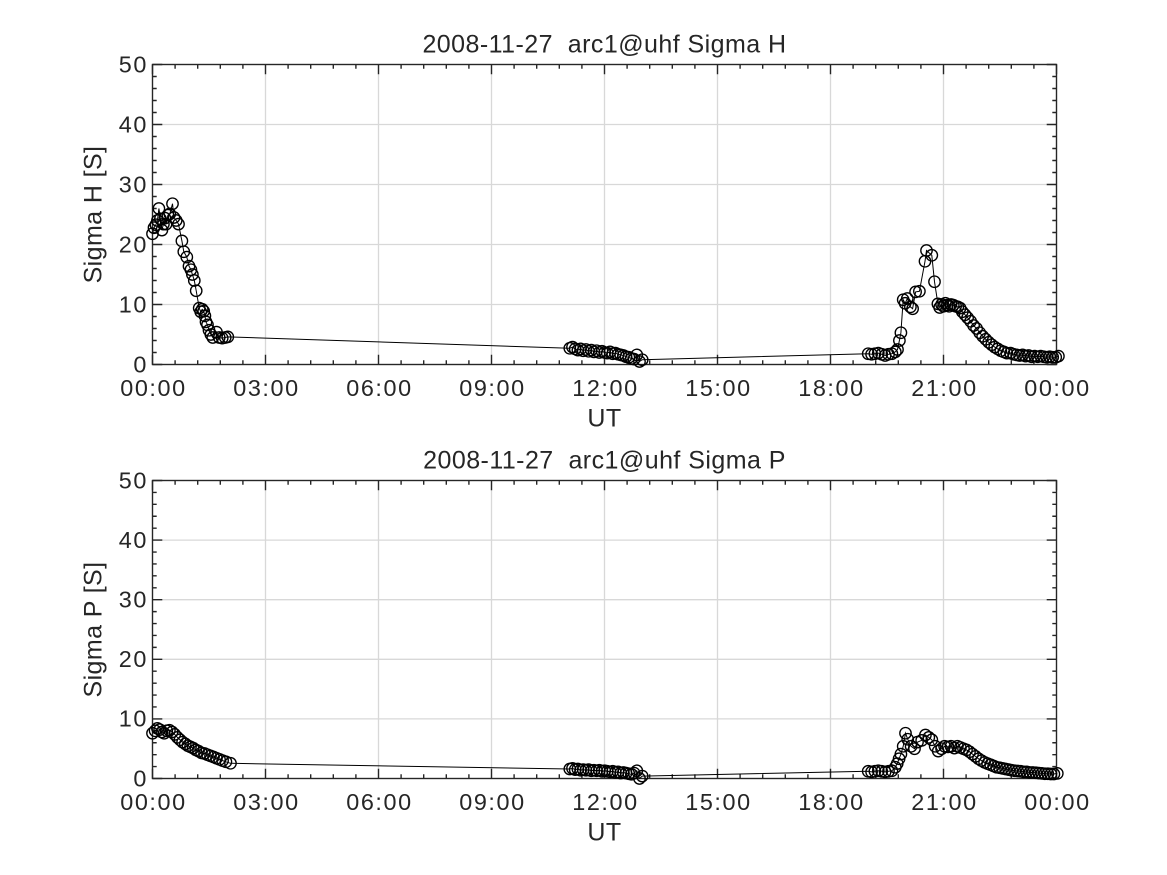 The height and width of the screenshot is (875, 1167). What do you see at coordinates (94, 630) in the screenshot?
I see `svg-text: Sigma P [S]` at bounding box center [94, 630].